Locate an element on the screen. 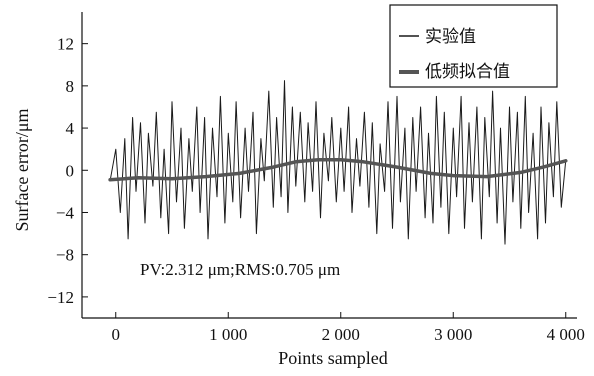  x-tick-label: 0 is located at coordinates (116, 334).